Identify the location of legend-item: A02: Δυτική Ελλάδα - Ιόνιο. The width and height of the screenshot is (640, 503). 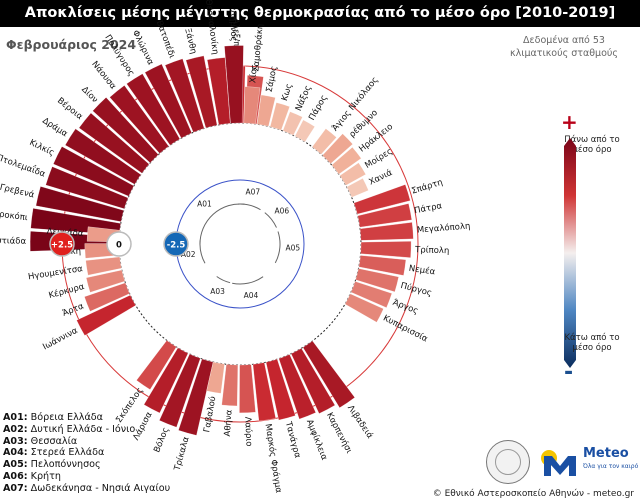
(86, 430).